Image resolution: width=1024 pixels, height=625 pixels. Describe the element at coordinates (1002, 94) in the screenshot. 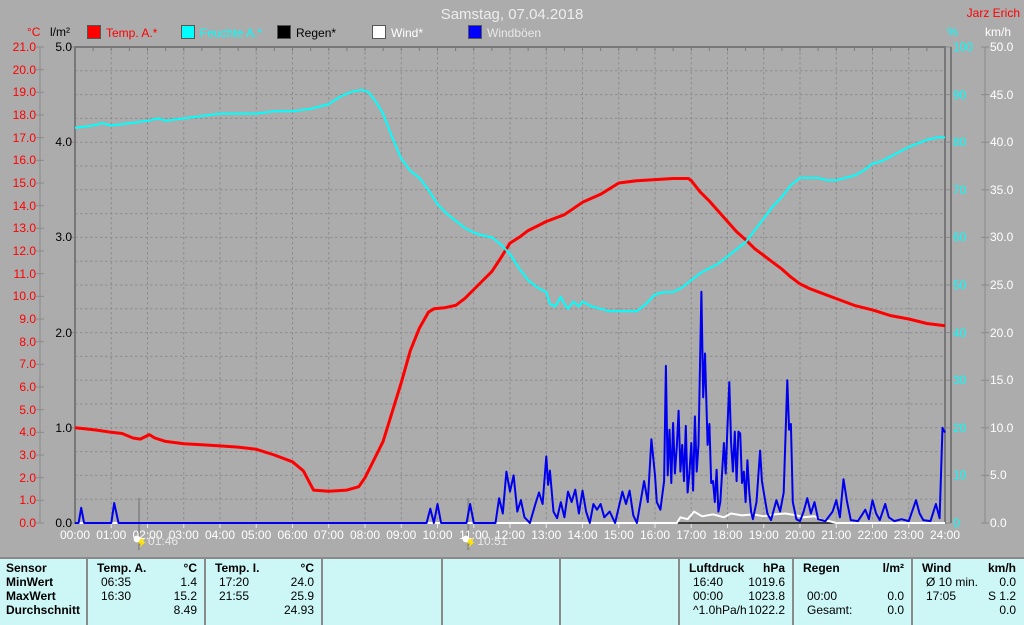

I see `wind-tick-label: 45.0` at that location.